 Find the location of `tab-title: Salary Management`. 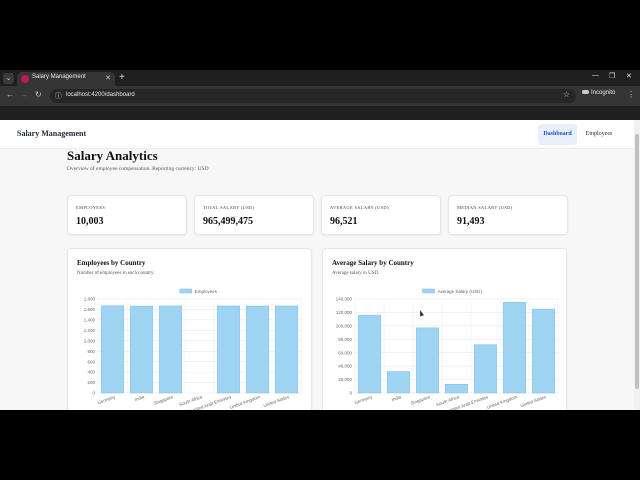

tab-title: Salary Management is located at coordinates (59, 77).